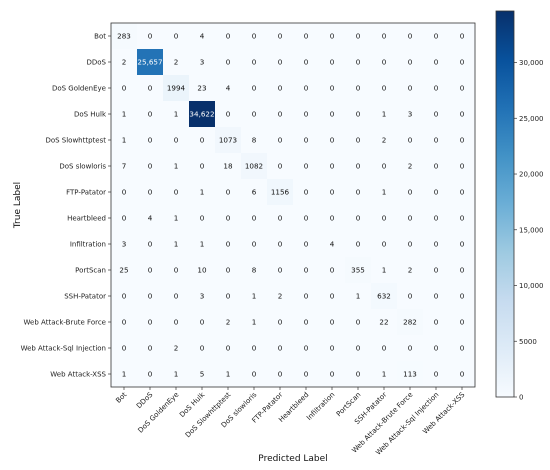  Describe the element at coordinates (531, 119) in the screenshot. I see `colorbar-tick-label: 25,000` at that location.